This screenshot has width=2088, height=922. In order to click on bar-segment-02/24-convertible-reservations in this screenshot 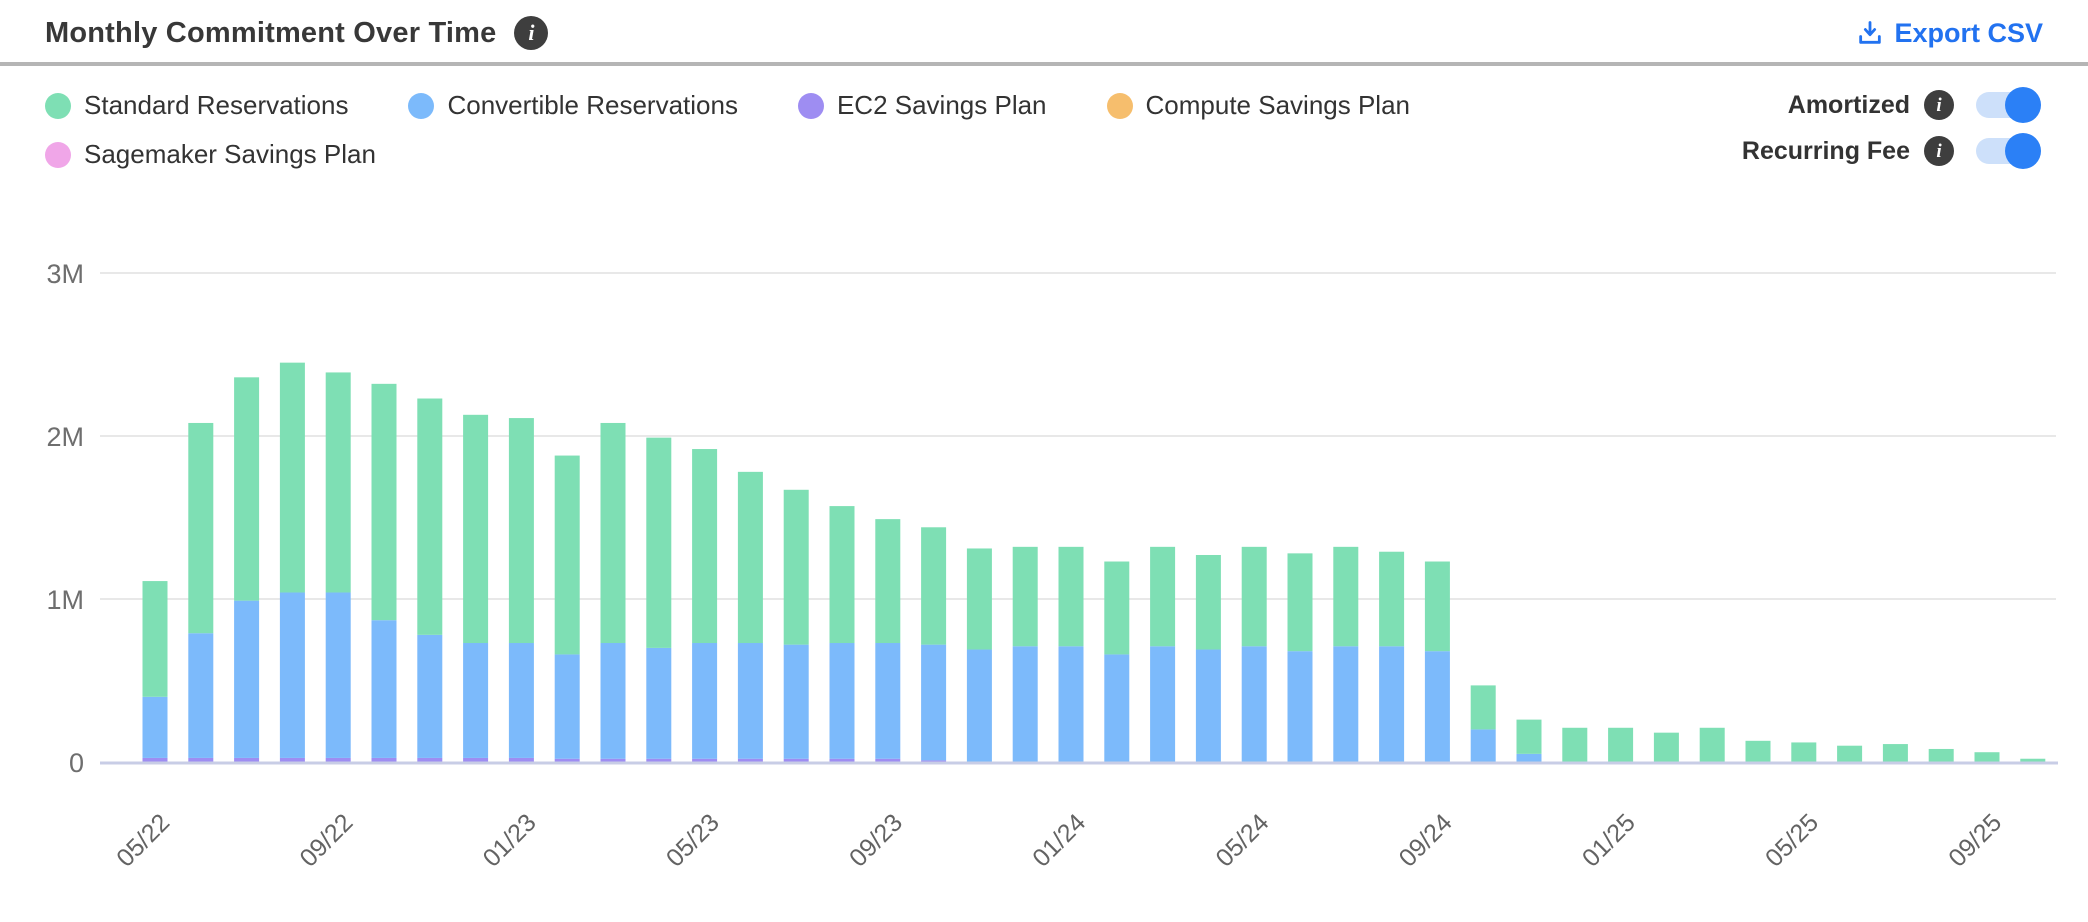, I will do `click(1117, 708)`.